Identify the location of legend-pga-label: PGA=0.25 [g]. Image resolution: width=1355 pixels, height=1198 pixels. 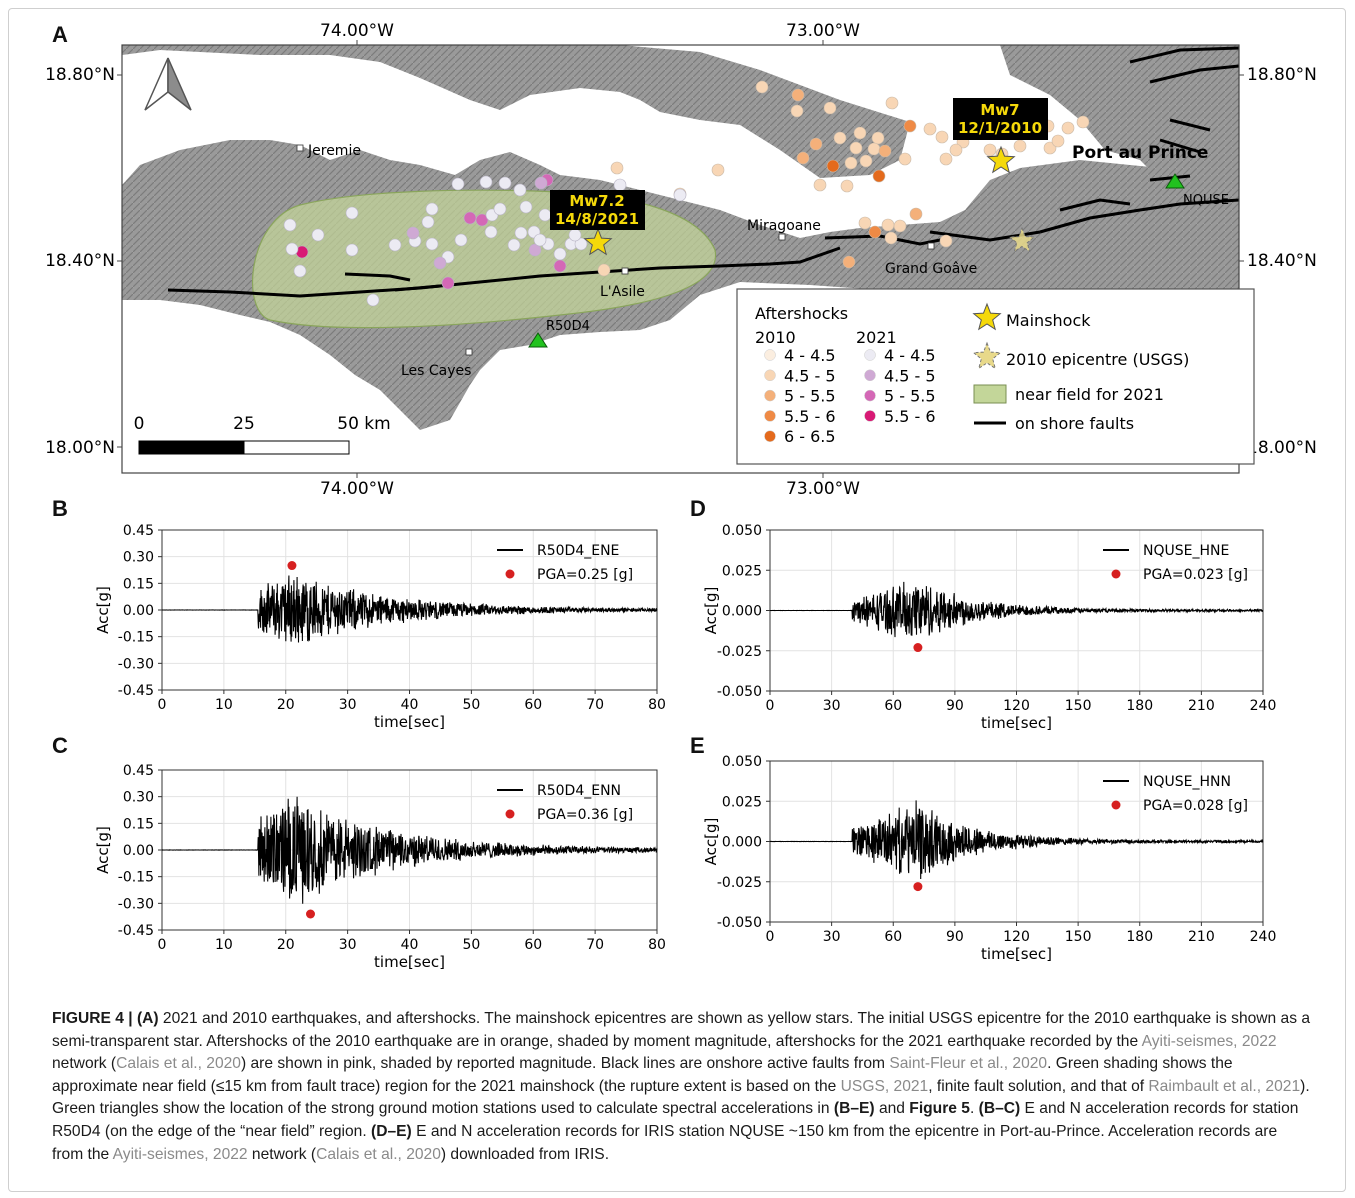
(585, 575).